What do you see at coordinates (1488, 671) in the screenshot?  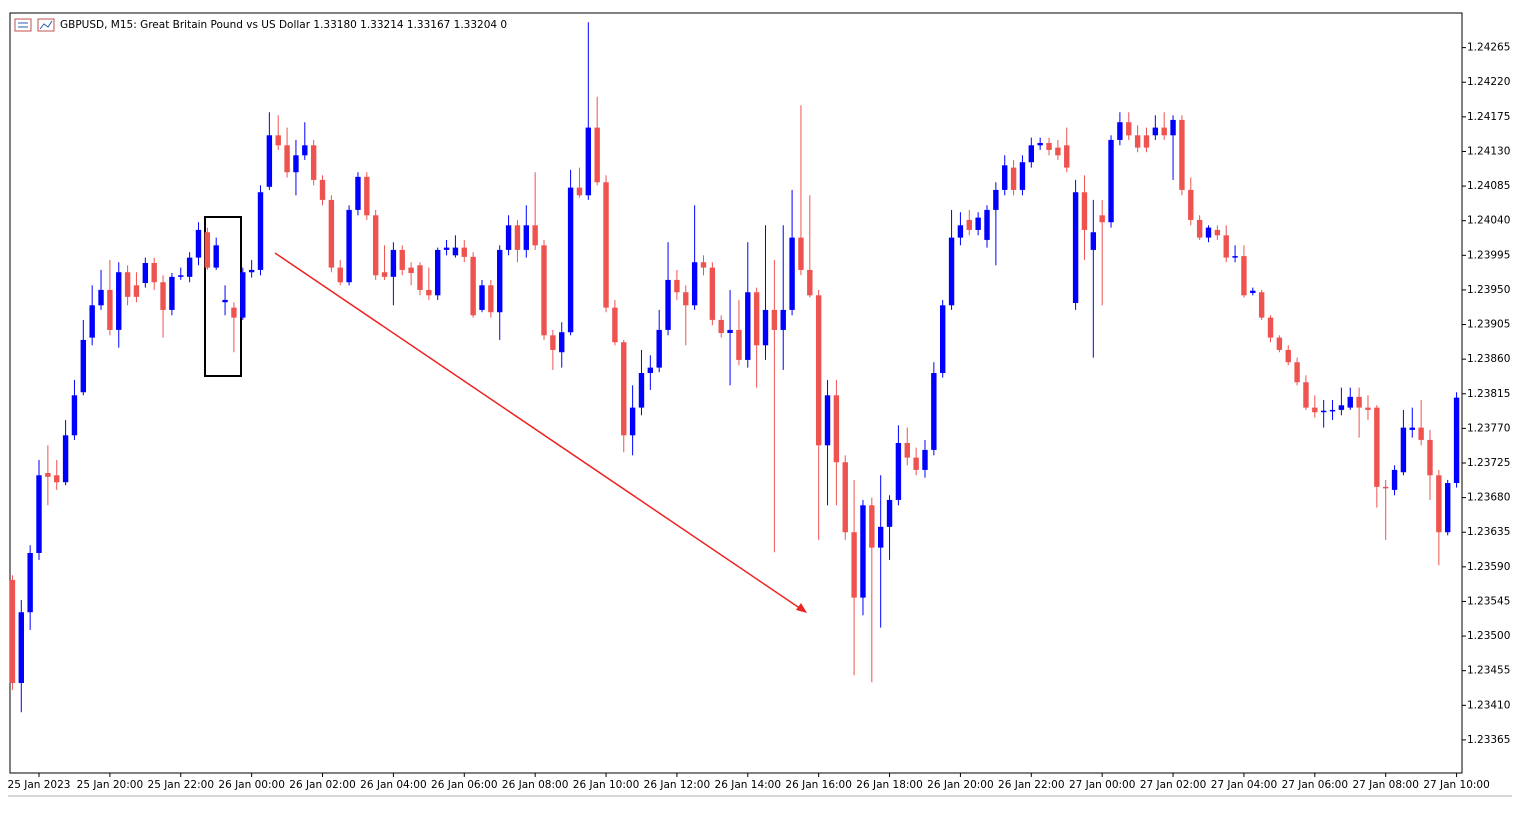 I see `y-tick-label: 1.23455` at bounding box center [1488, 671].